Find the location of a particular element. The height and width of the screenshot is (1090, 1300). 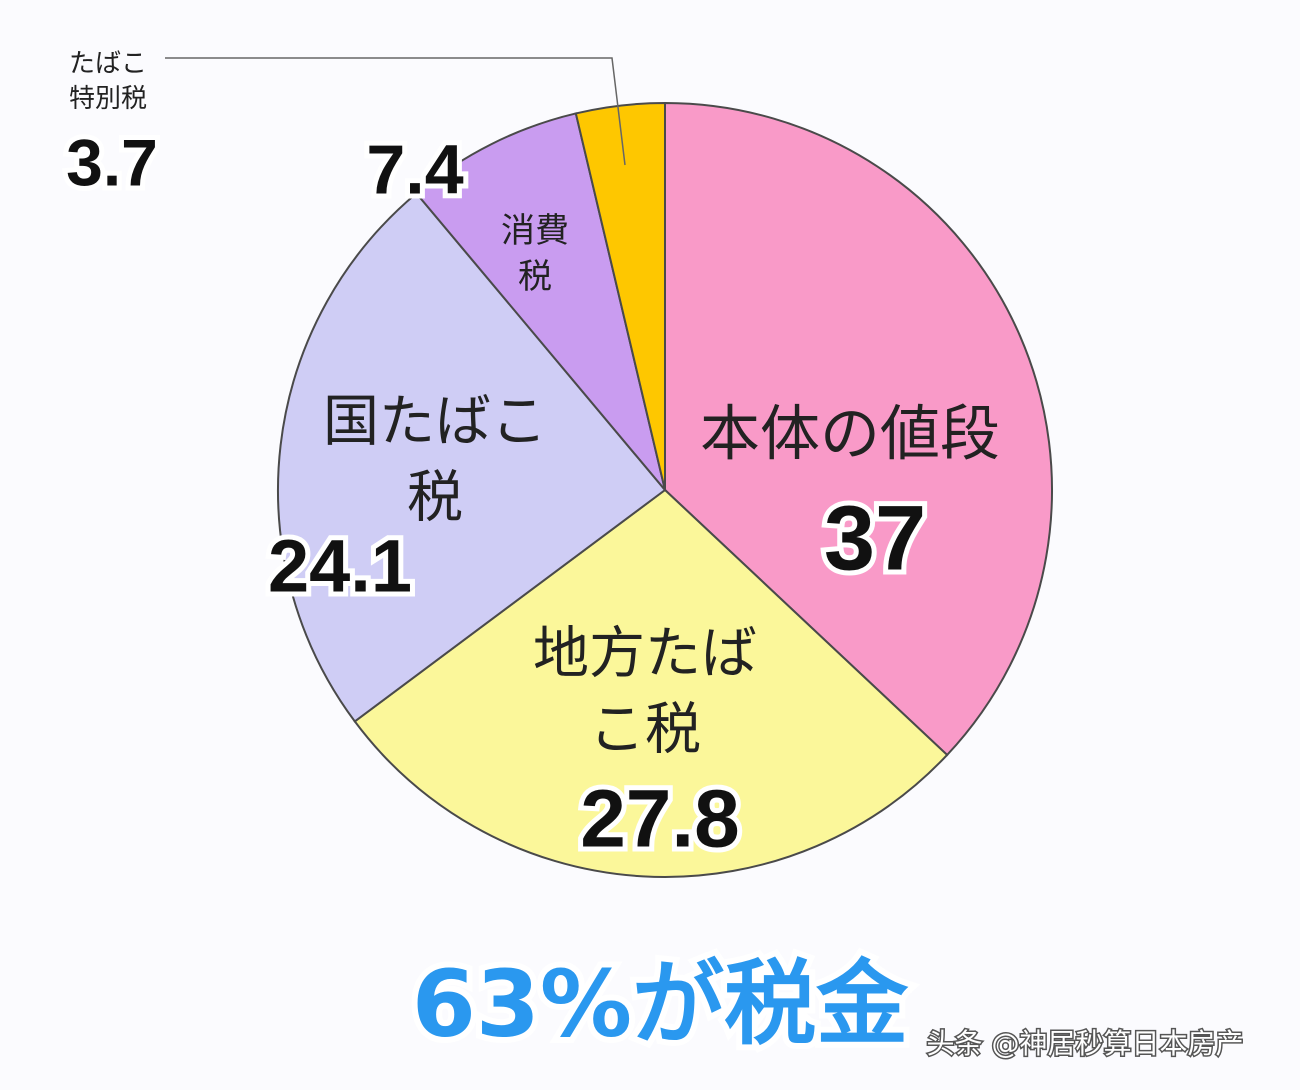

slice-label: 地方たばこ税 is located at coordinates (645, 691).